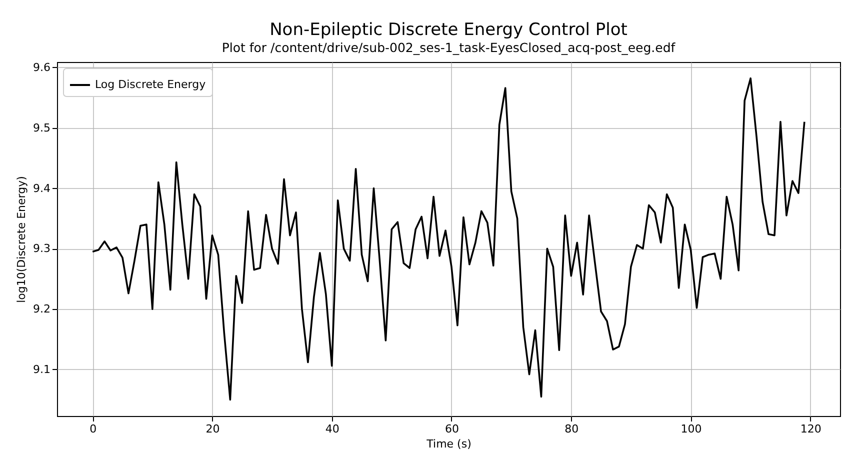  What do you see at coordinates (213, 429) in the screenshot?
I see `x-tick-label: 20` at bounding box center [213, 429].